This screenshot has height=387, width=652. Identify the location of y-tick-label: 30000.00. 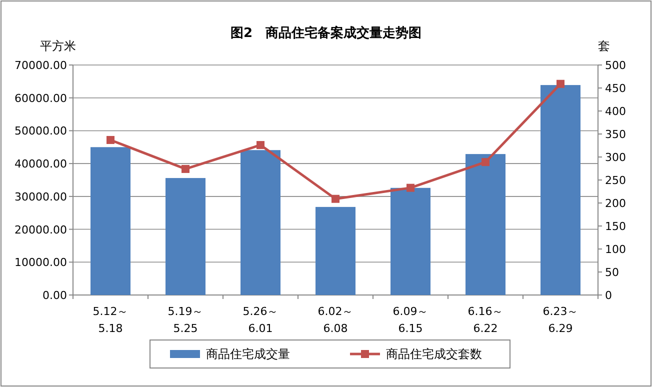
(40, 197).